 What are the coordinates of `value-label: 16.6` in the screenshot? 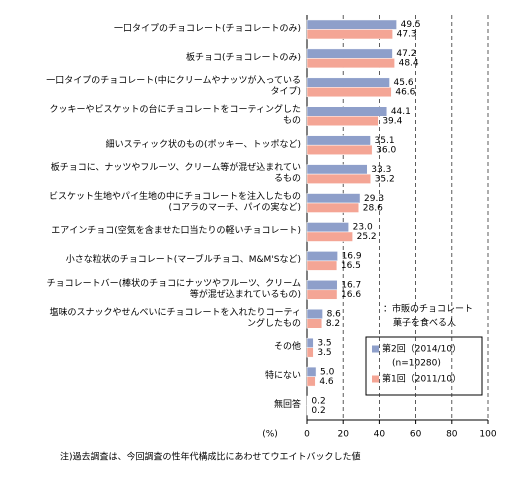 It's located at (351, 295).